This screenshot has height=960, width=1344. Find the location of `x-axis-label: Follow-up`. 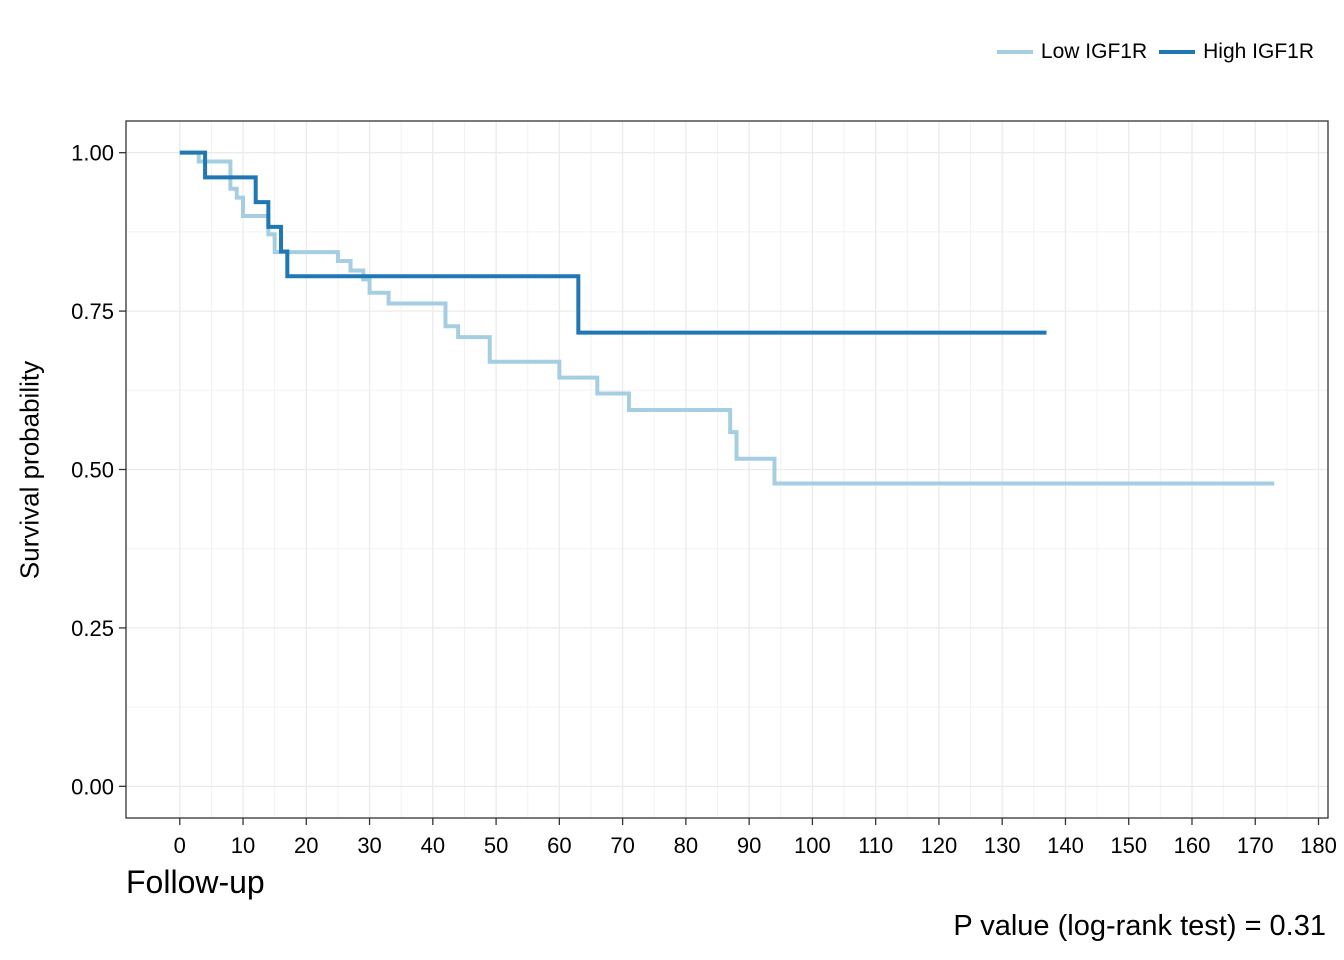

x-axis-label: Follow-up is located at coordinates (195, 882).